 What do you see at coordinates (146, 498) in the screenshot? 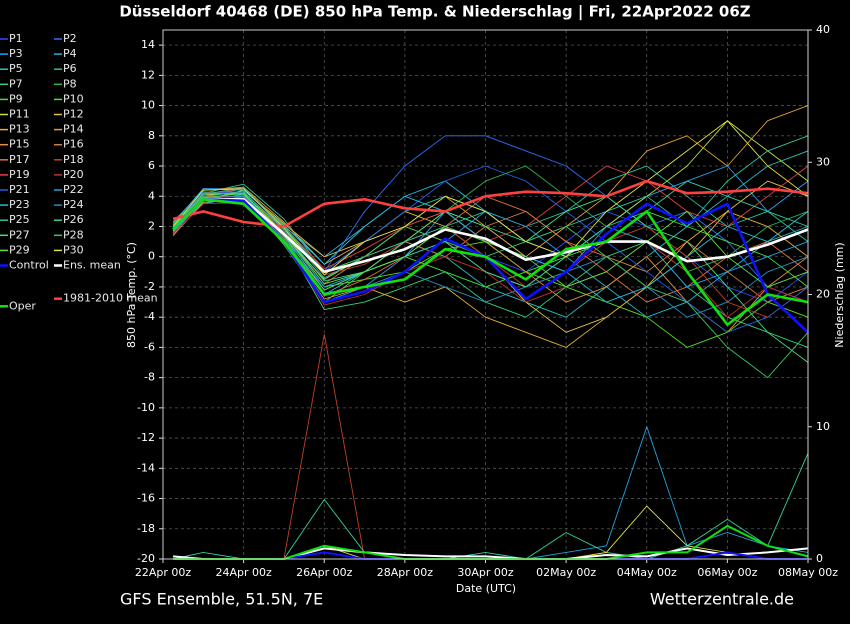
I see `y-tick-label: -16` at bounding box center [146, 498].